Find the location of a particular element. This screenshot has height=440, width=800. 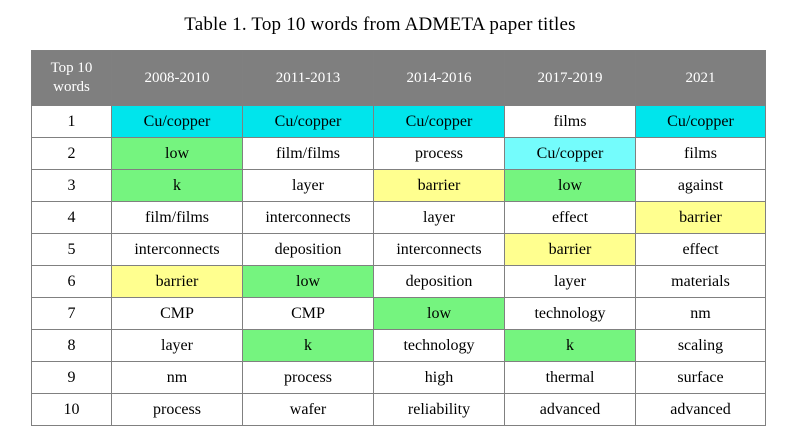

header-period: 2008-2010 is located at coordinates (177, 78).